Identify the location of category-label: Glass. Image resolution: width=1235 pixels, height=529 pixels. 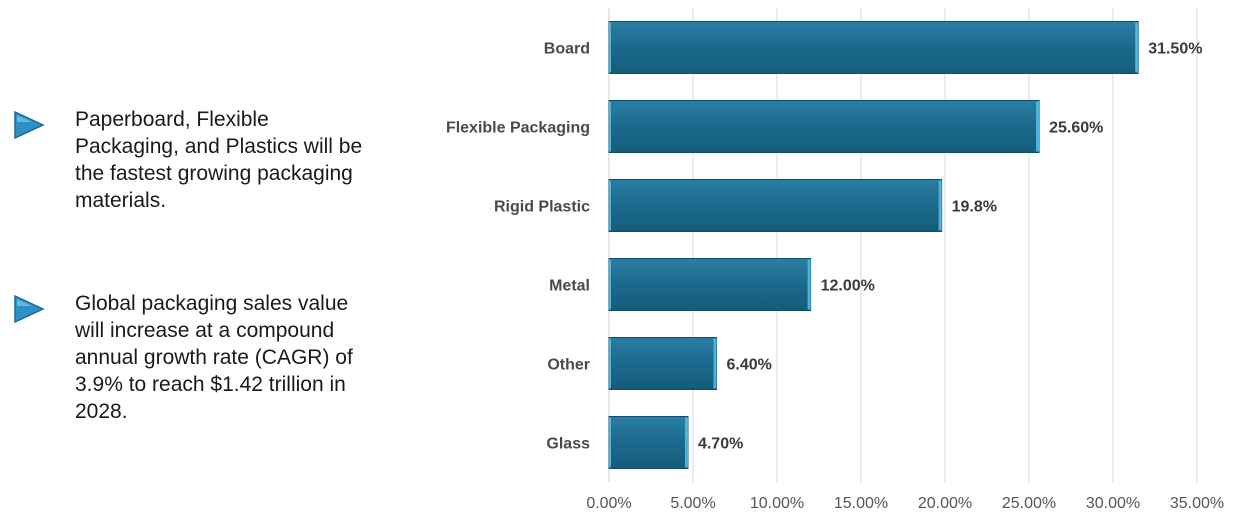
(568, 444).